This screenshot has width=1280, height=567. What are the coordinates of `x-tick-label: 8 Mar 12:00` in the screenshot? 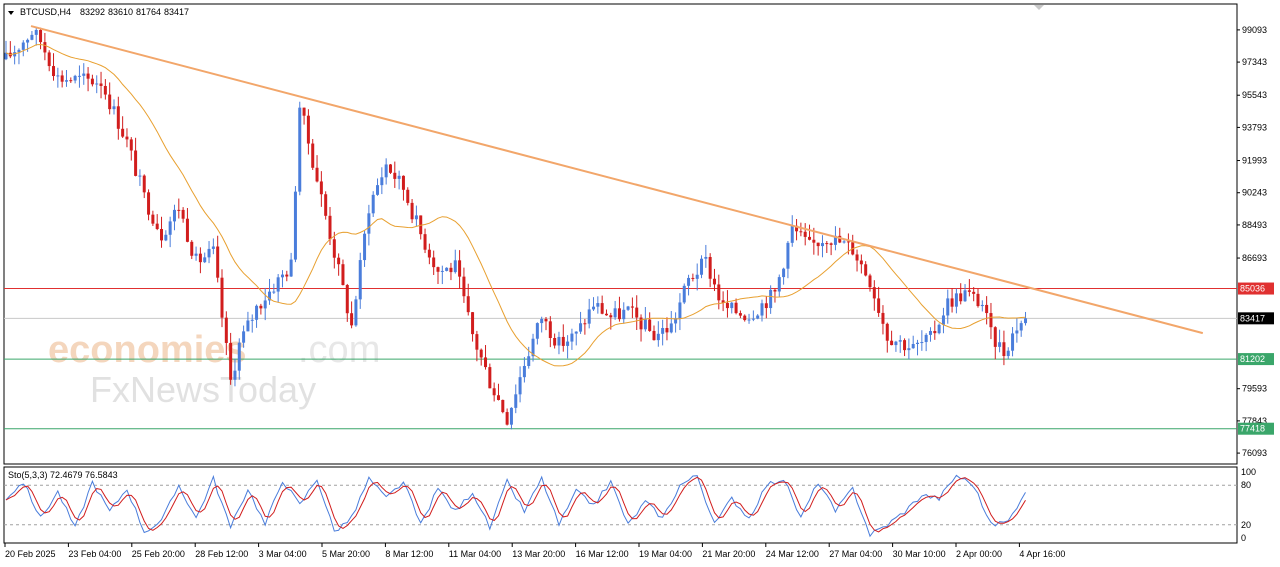 It's located at (409, 554).